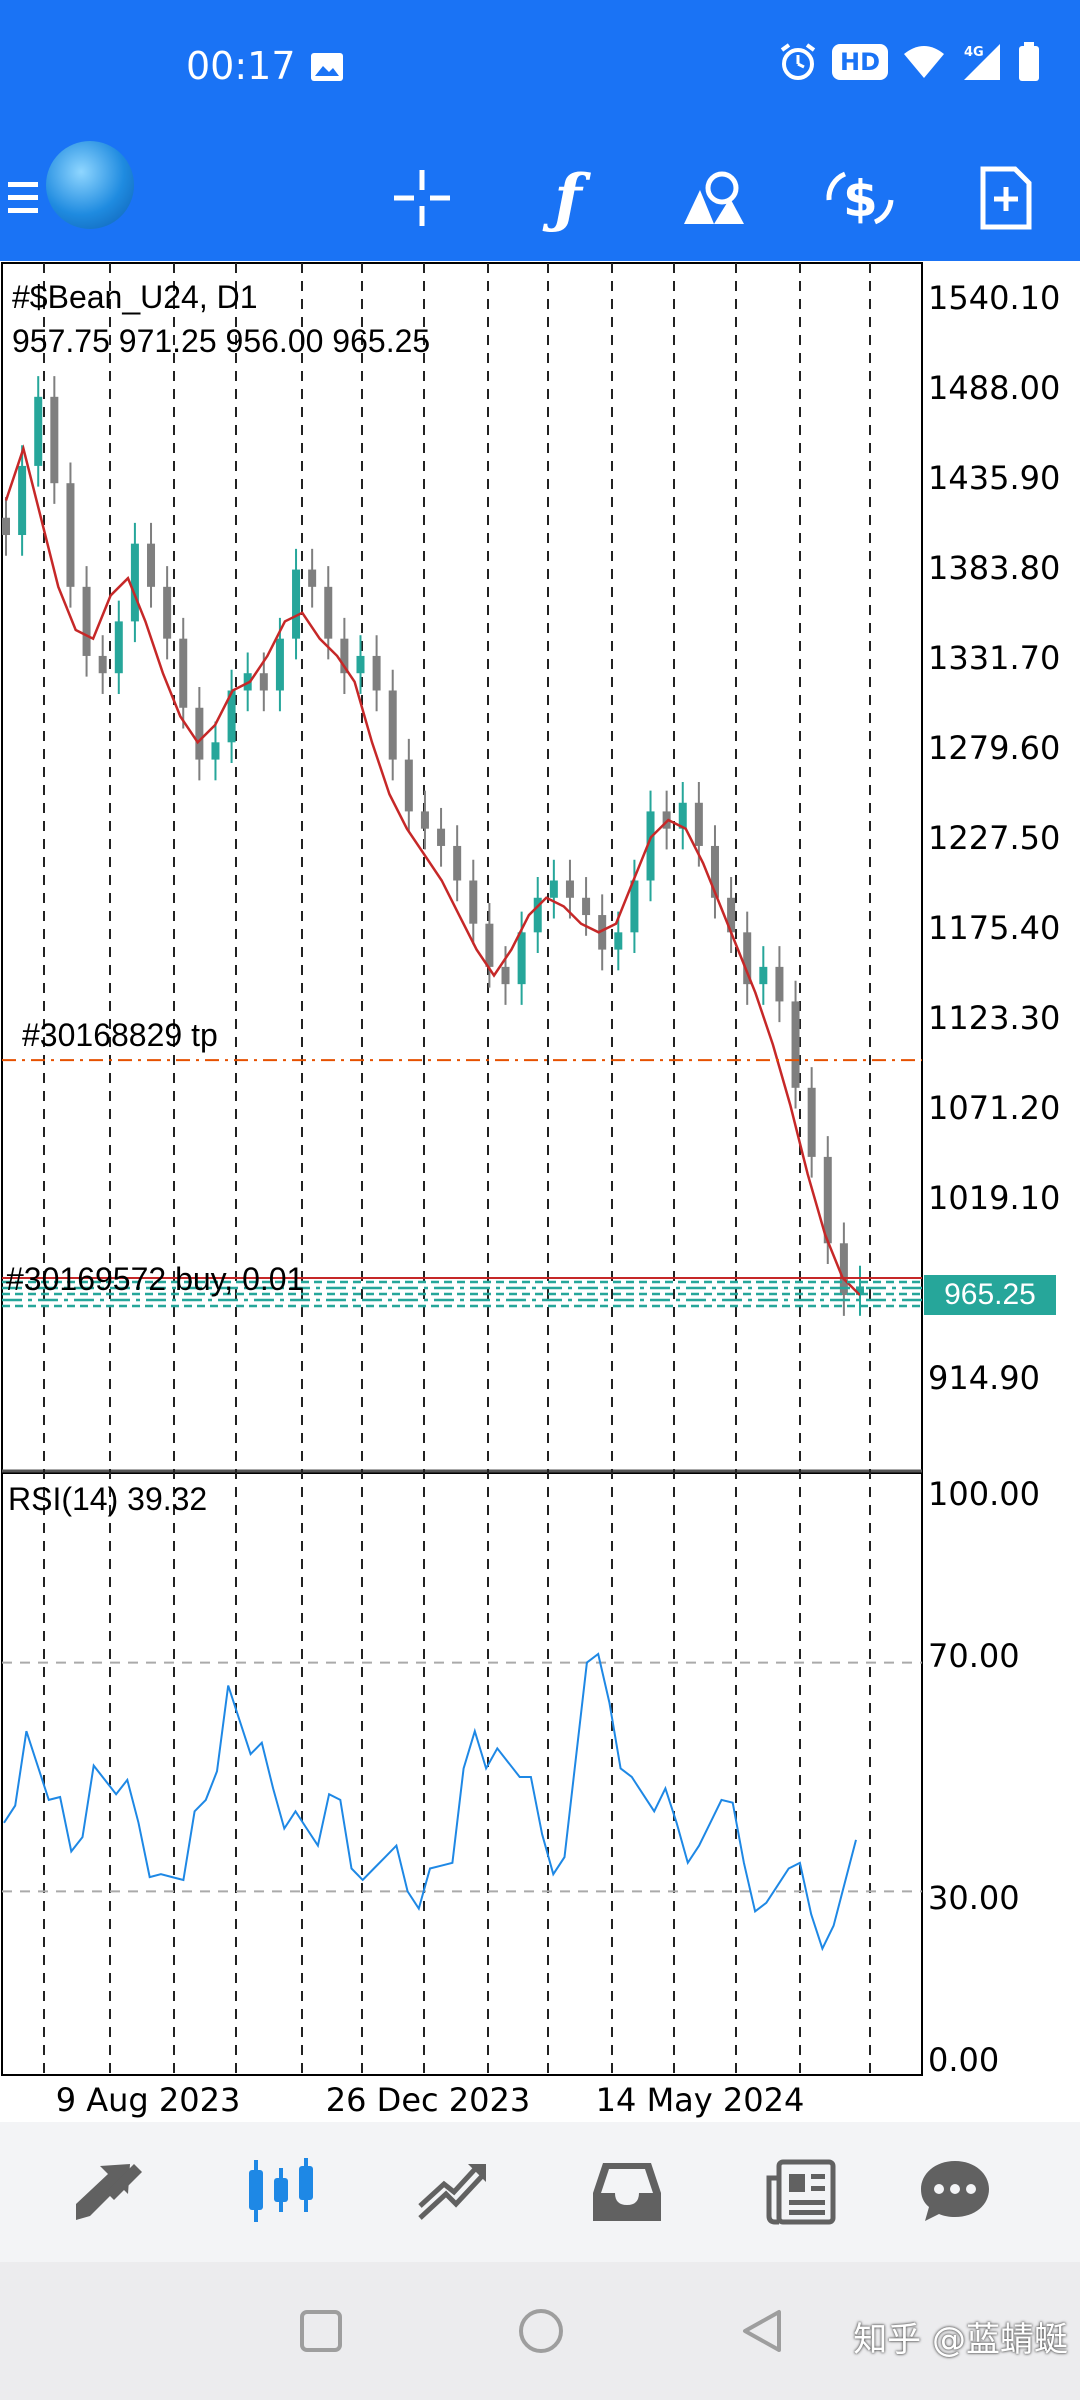  Describe the element at coordinates (714, 198) in the screenshot. I see `objects-icon` at that location.